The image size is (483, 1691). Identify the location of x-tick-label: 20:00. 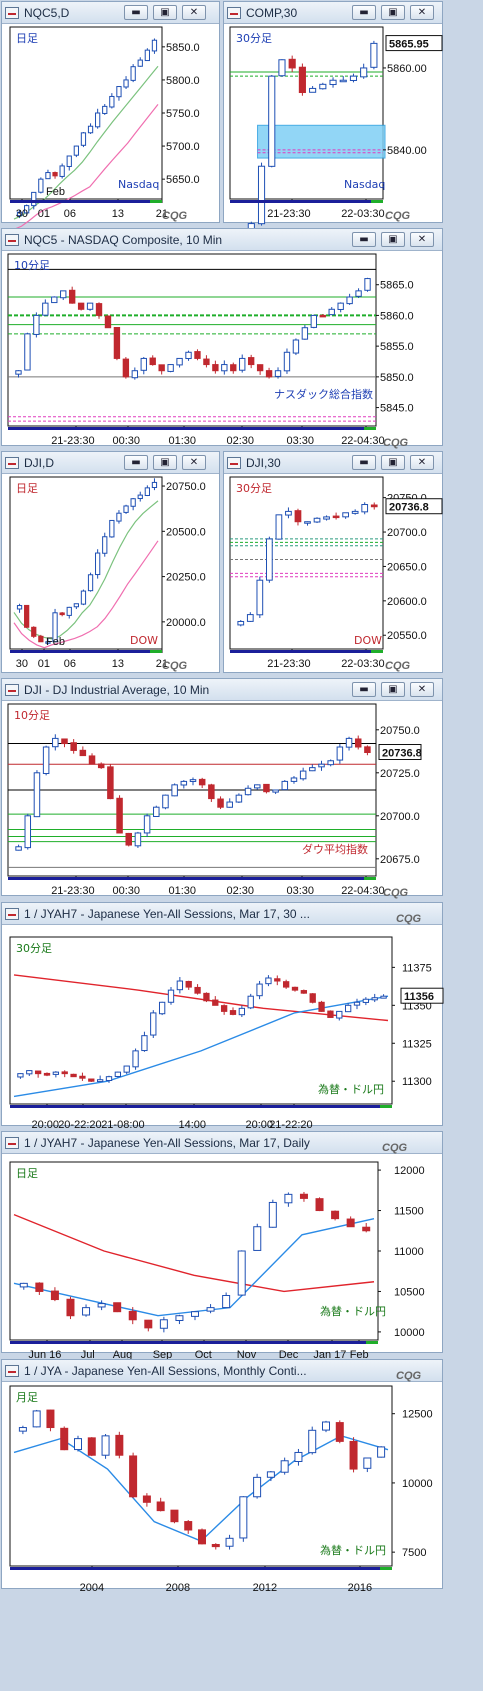
(260, 1125).